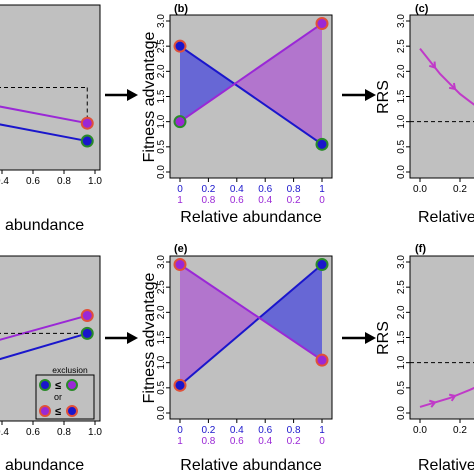  Describe the element at coordinates (401, 46) in the screenshot. I see `panel-c-ytick-label-5: 2.5` at that location.